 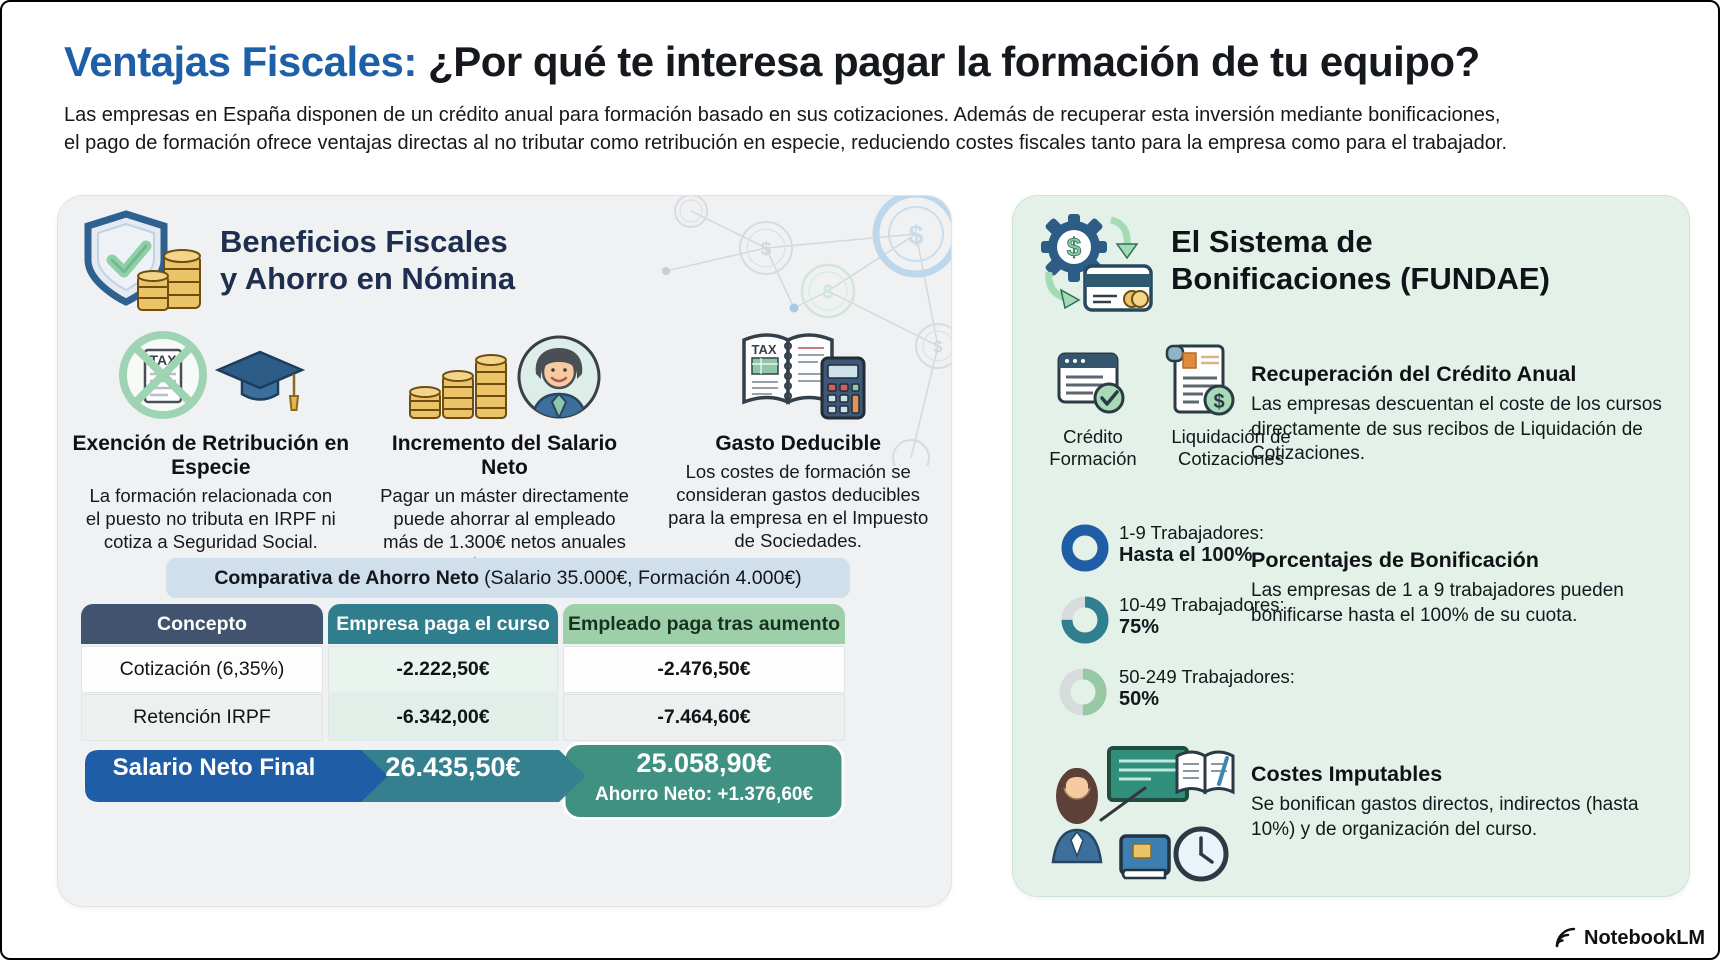 What do you see at coordinates (162, 375) in the screenshot?
I see `tax-banned-icon: TAX` at bounding box center [162, 375].